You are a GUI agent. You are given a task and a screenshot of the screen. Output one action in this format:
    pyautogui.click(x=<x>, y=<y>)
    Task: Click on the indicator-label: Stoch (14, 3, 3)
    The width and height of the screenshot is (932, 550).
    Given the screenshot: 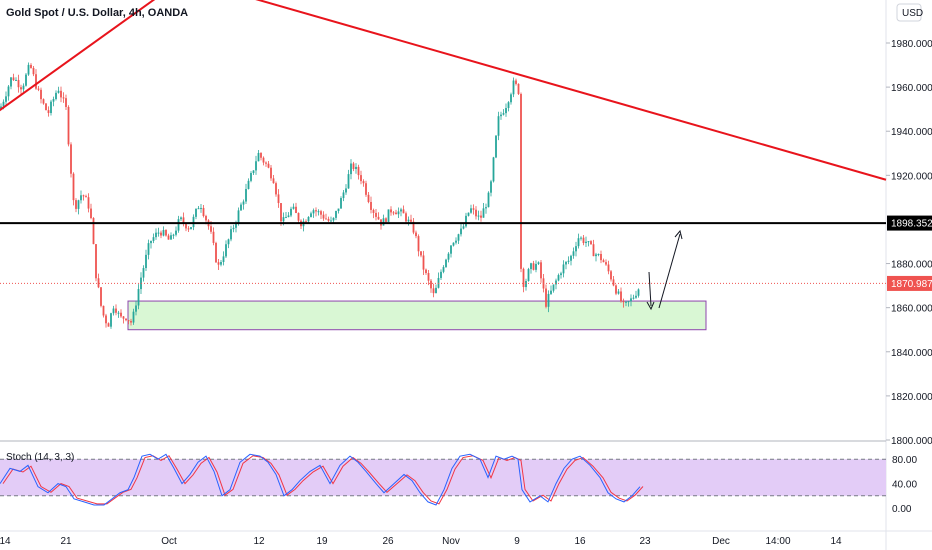 What is the action you would take?
    pyautogui.click(x=40, y=457)
    